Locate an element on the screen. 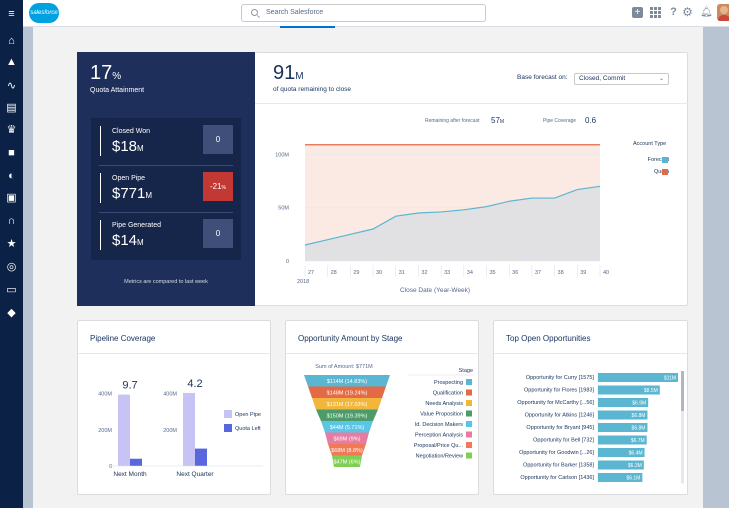  forecast-area is located at coordinates (452, 223).